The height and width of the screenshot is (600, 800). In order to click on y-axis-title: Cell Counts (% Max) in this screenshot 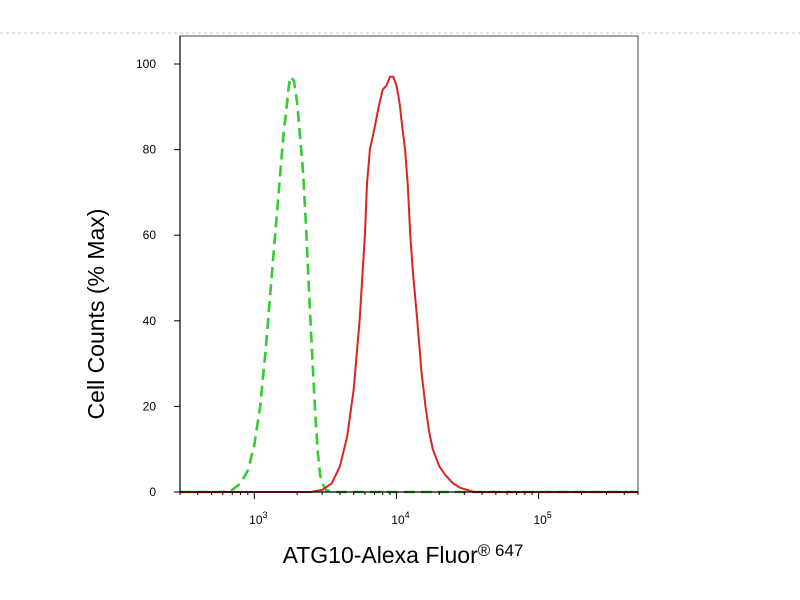, I will do `click(96, 314)`.